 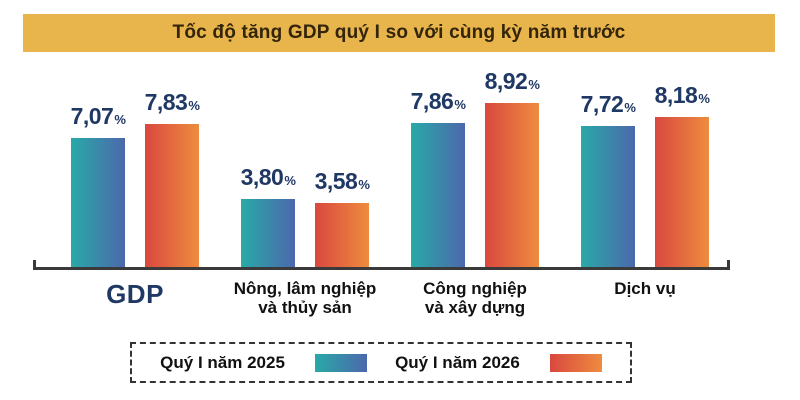 I want to click on bar-column: 7,72%, so click(x=608, y=165).